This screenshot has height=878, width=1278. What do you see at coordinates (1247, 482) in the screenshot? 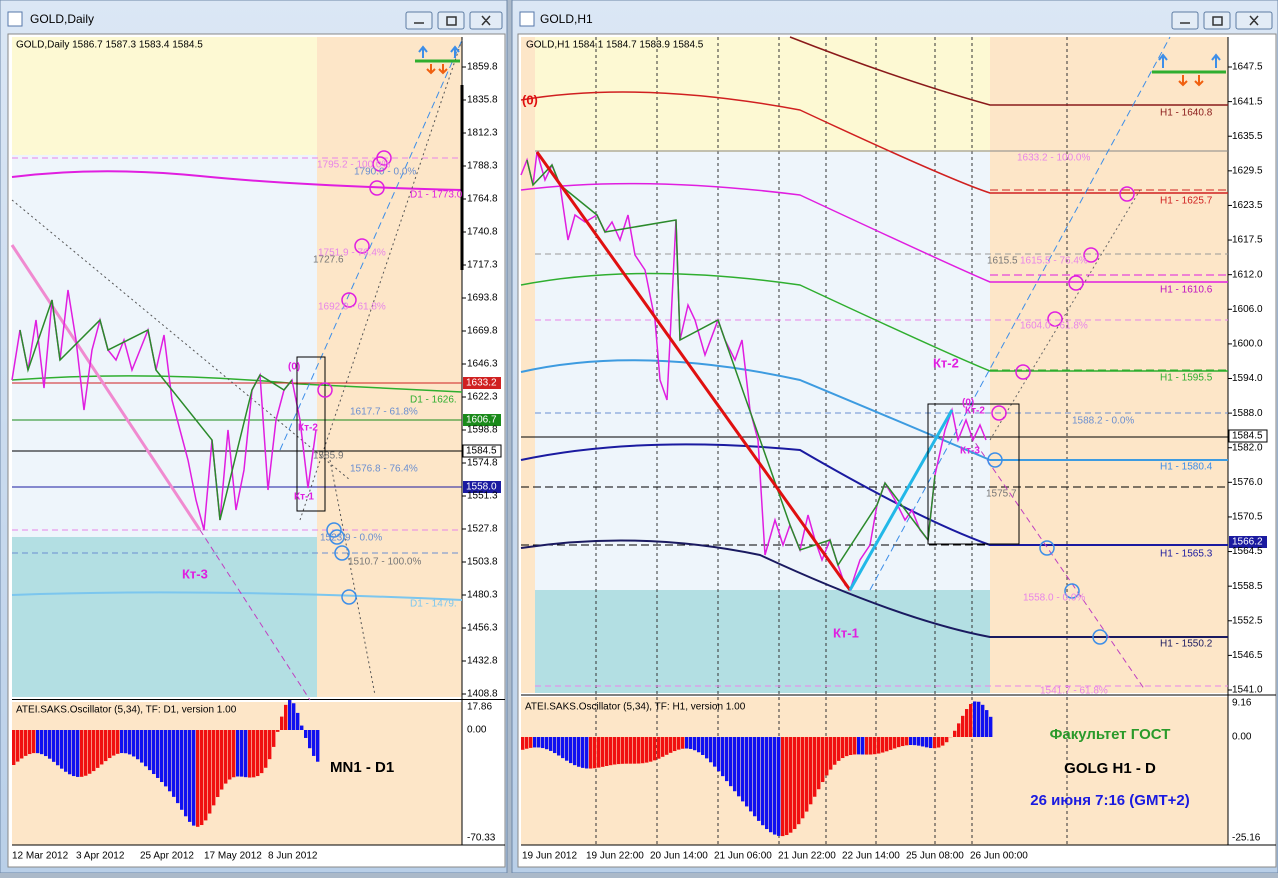
I see `price-tick-label: 1576.0` at bounding box center [1247, 482].